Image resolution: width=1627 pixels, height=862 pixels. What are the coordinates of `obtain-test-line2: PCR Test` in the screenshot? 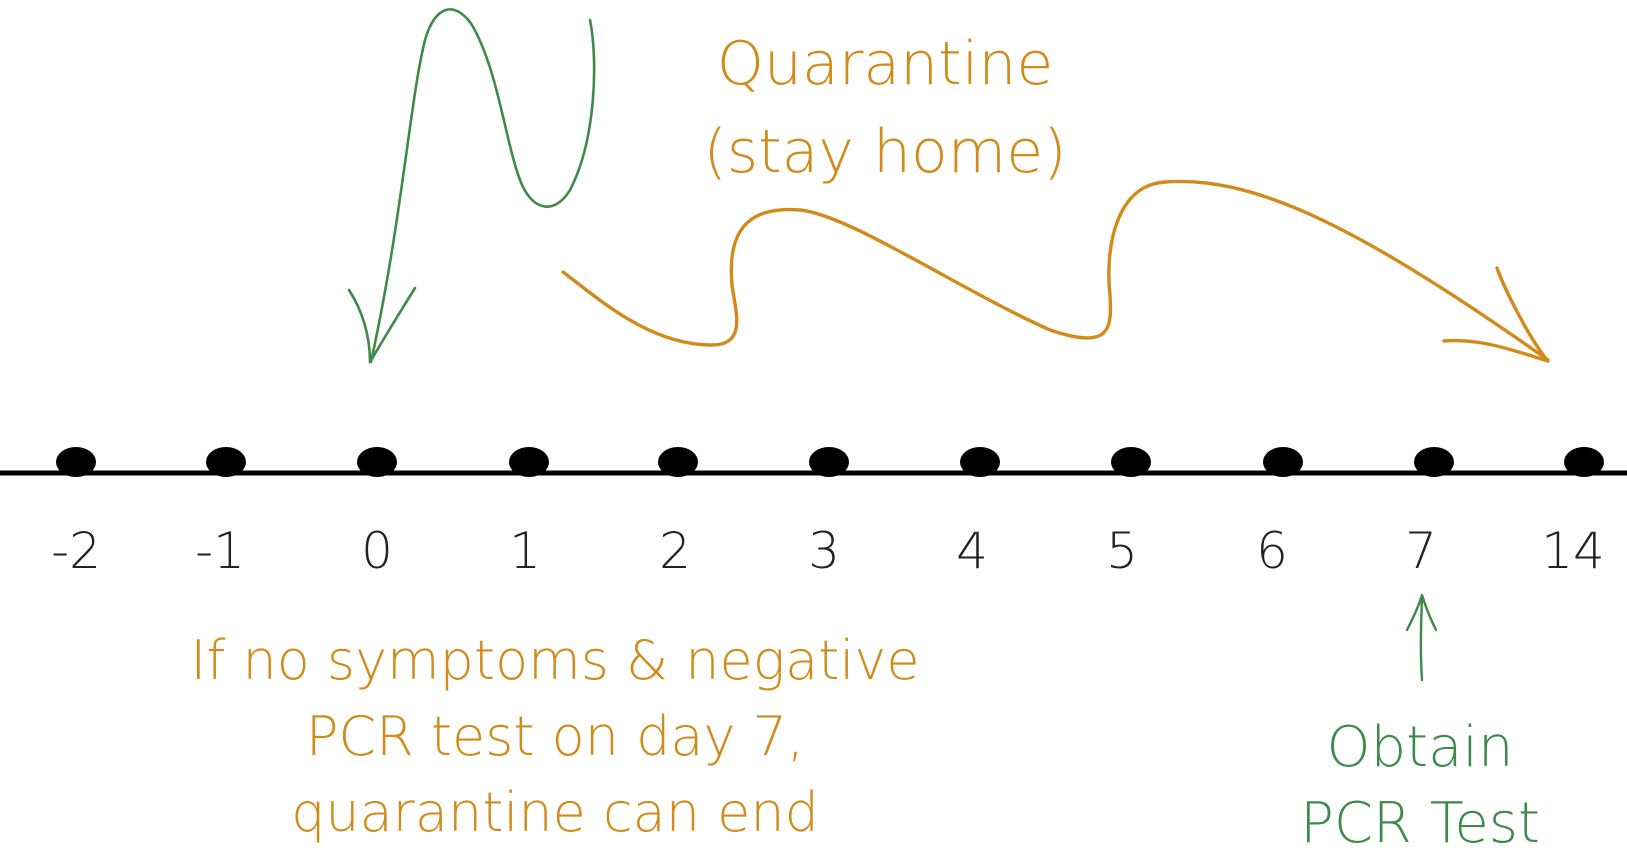 It's located at (1420, 823).